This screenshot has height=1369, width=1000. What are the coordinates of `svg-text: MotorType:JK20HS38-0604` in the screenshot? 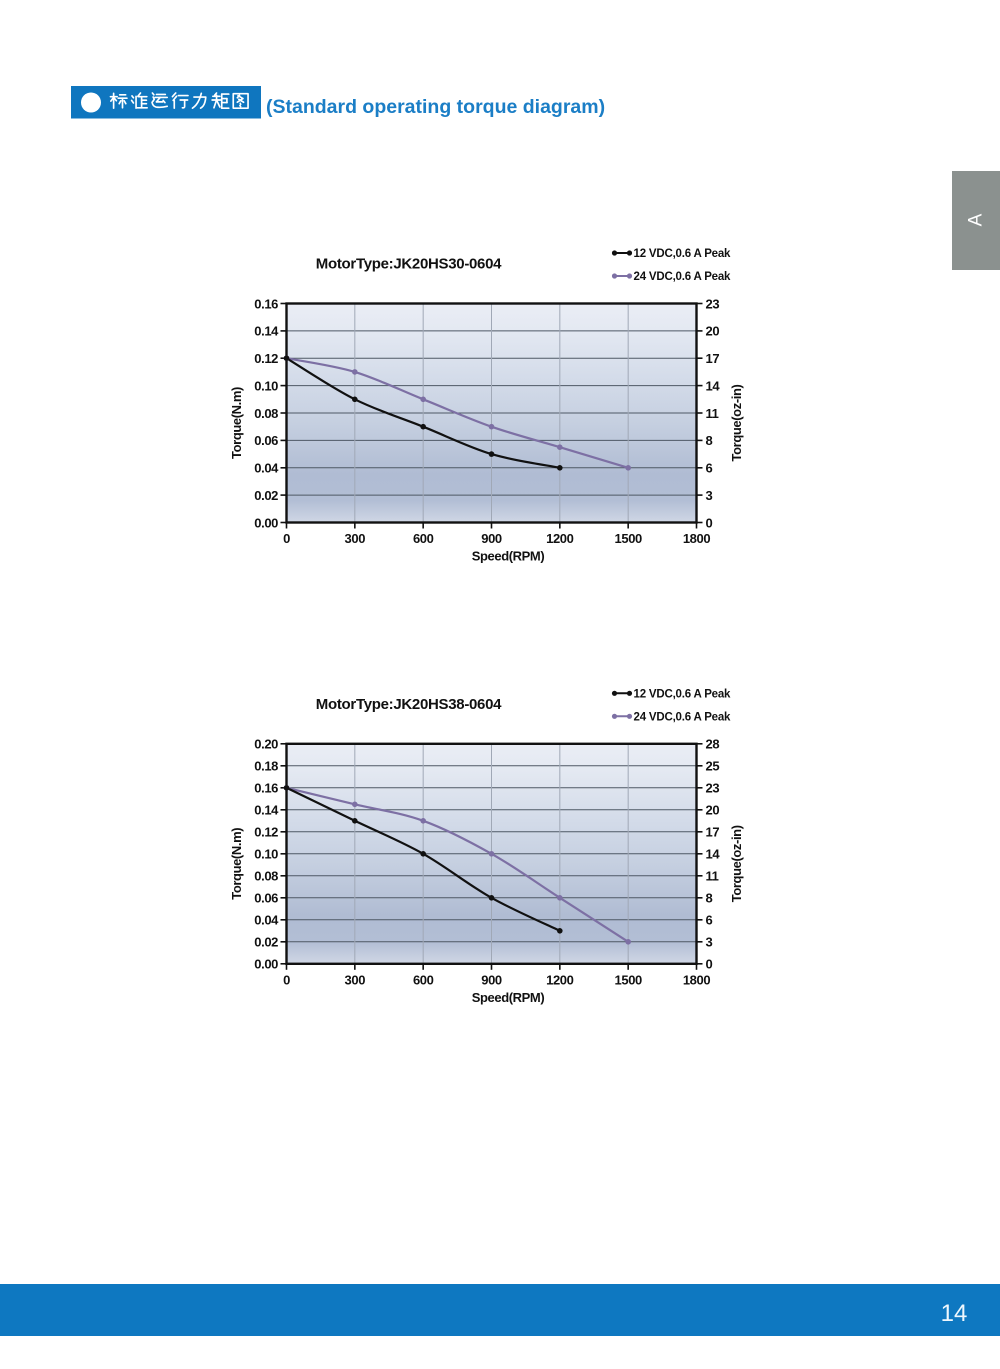 It's located at (409, 704).